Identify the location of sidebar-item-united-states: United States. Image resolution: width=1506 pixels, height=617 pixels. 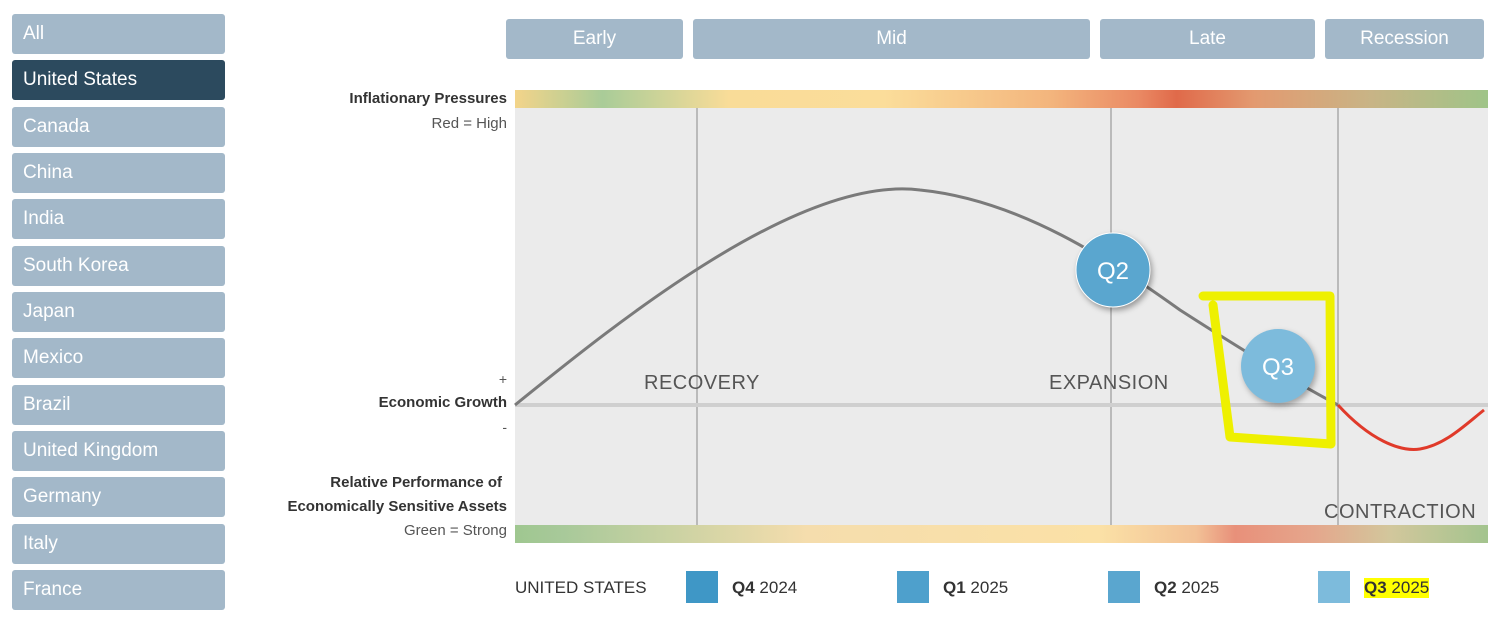
(118, 80).